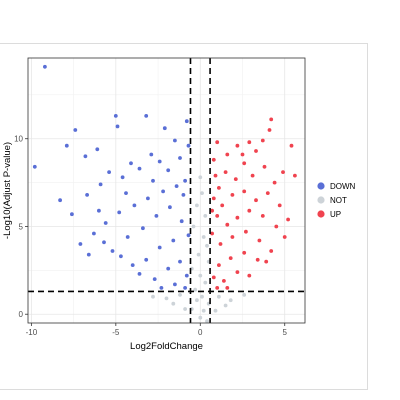 This screenshot has width=400, height=400. What do you see at coordinates (335, 214) in the screenshot?
I see `legend-label-up: UP` at bounding box center [335, 214].